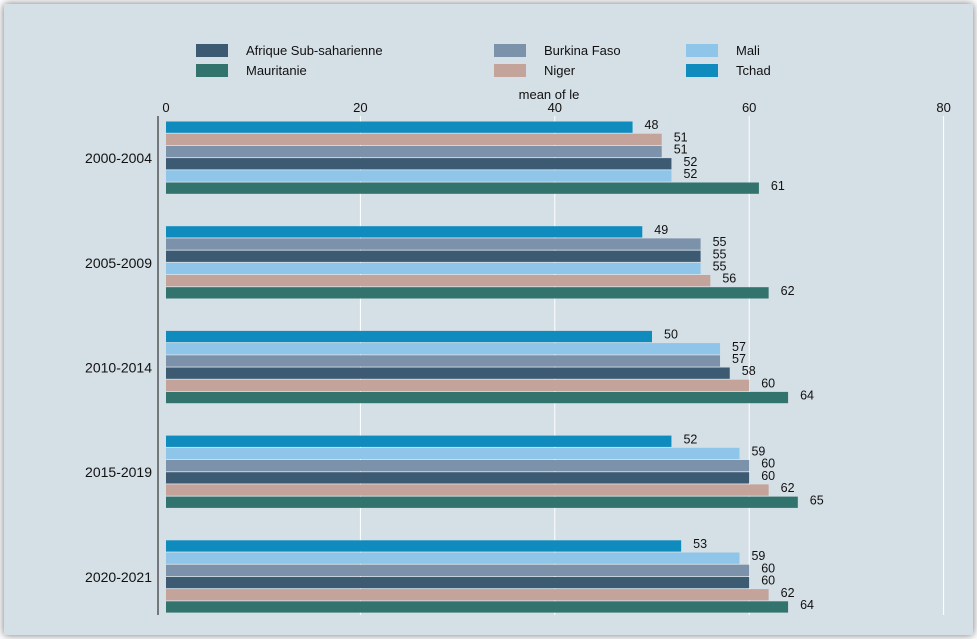 This screenshot has height=639, width=977. I want to click on bar-value-label: 56, so click(729, 279).